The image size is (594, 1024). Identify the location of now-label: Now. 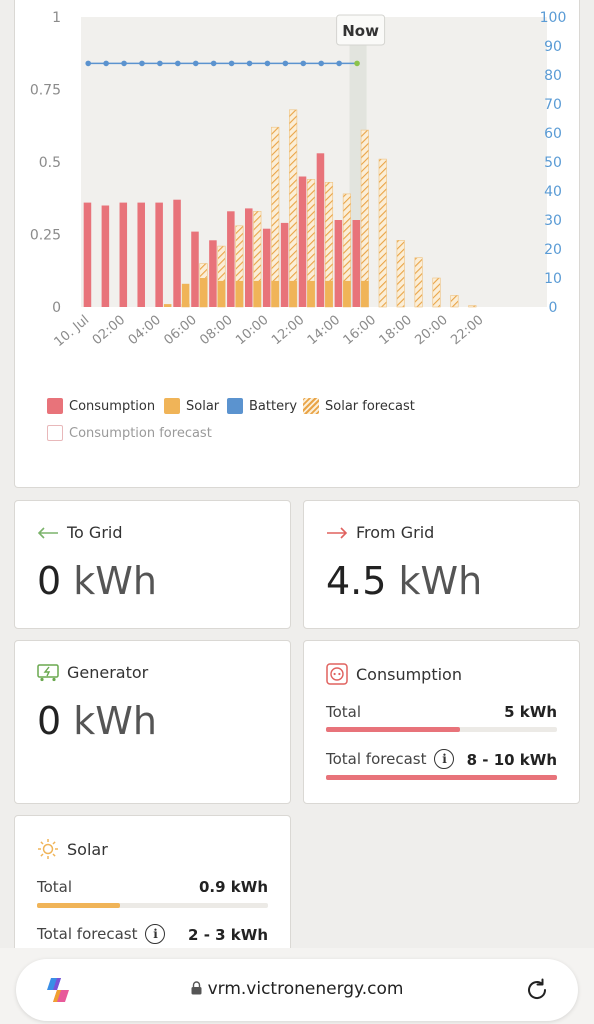
(360, 31).